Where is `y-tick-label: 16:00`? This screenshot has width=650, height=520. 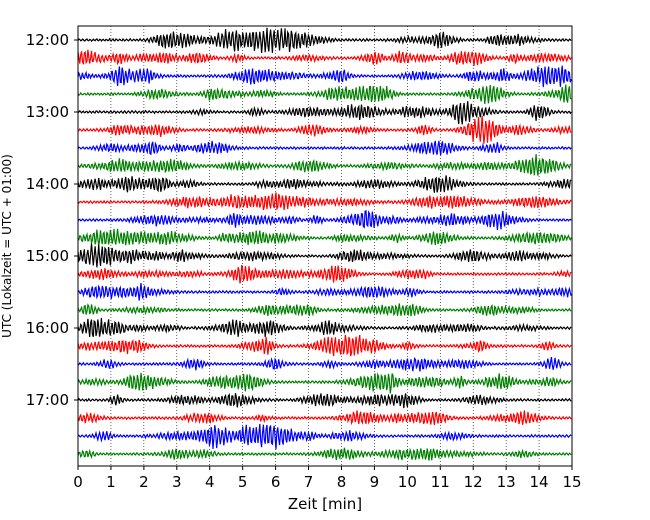 y-tick-label: 16:00 is located at coordinates (47, 328).